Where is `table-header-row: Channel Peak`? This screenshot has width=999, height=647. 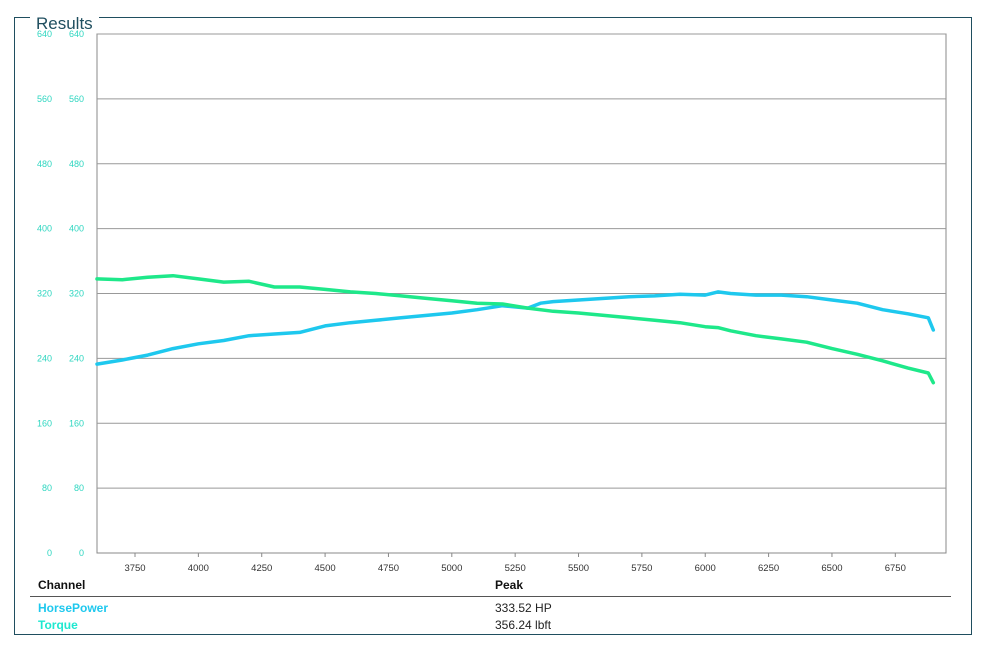
table-header-row: Channel Peak is located at coordinates (490, 586).